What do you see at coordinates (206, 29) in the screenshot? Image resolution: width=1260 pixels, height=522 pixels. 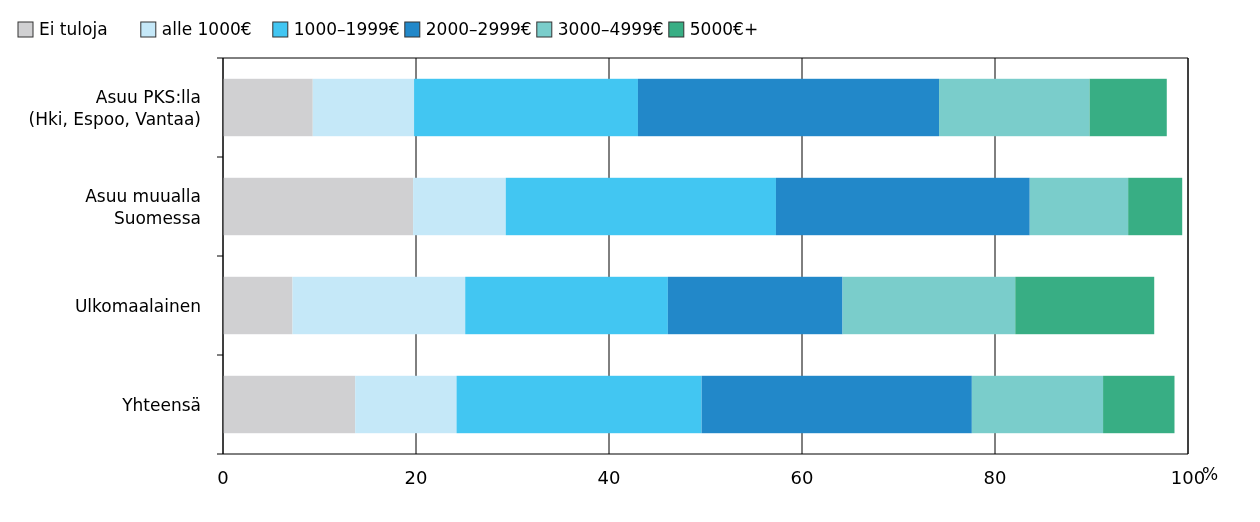 I see `legend-label: alle 1000€` at bounding box center [206, 29].